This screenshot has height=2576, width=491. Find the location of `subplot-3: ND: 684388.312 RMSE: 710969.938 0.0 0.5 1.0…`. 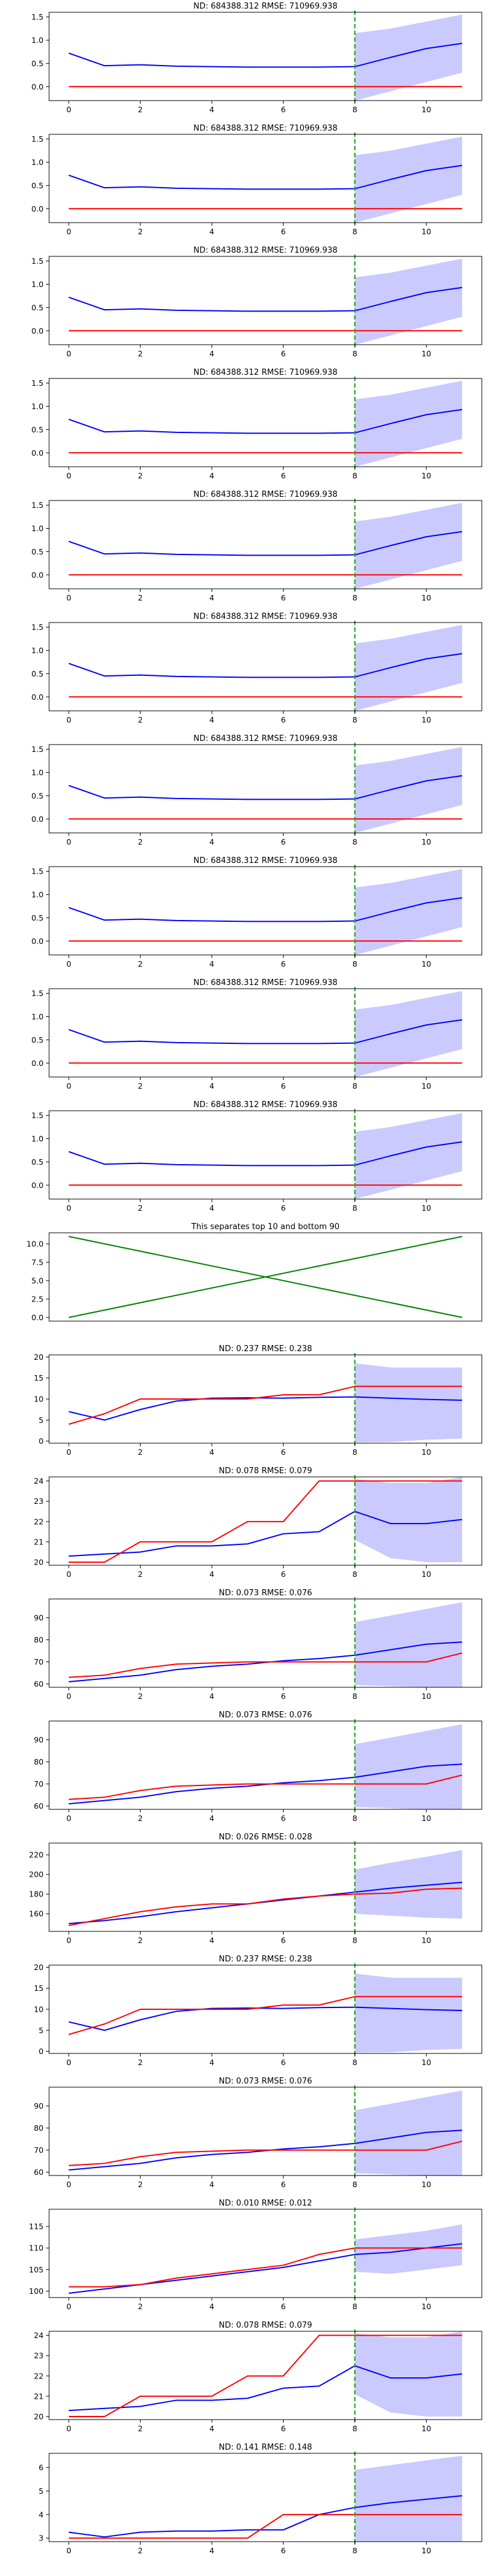

subplot-3: ND: 684388.312 RMSE: 710969.938 0.0 0.5 1.0… is located at coordinates (256, 302).